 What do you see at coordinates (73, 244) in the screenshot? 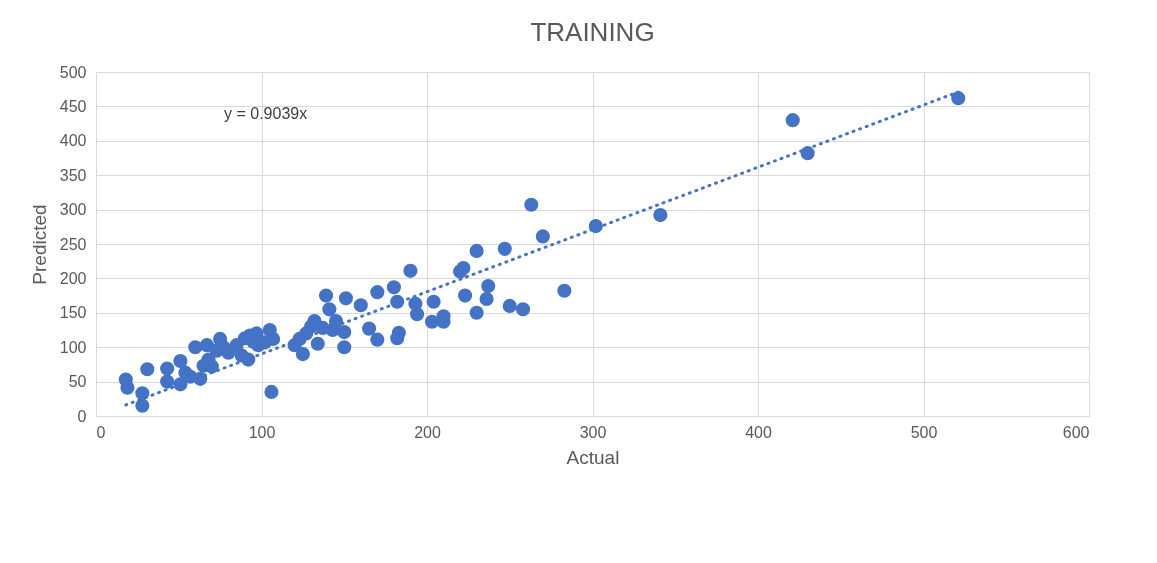
I see `y-tick-label: 250` at bounding box center [73, 244].